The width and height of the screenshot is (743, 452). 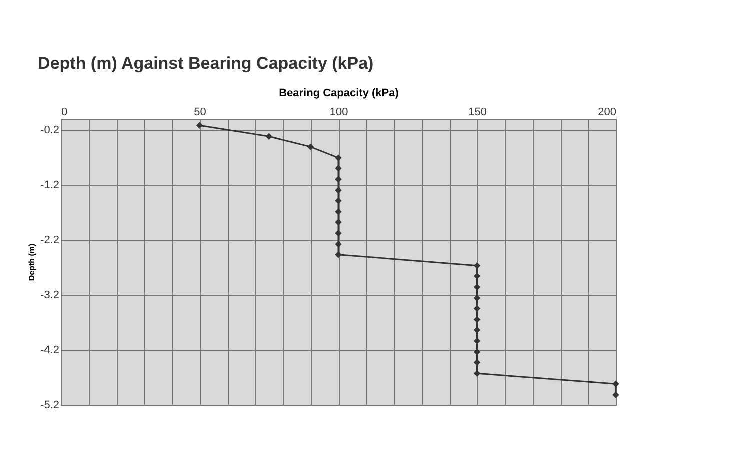 I want to click on y-tick-label: -2.2, so click(x=50, y=240).